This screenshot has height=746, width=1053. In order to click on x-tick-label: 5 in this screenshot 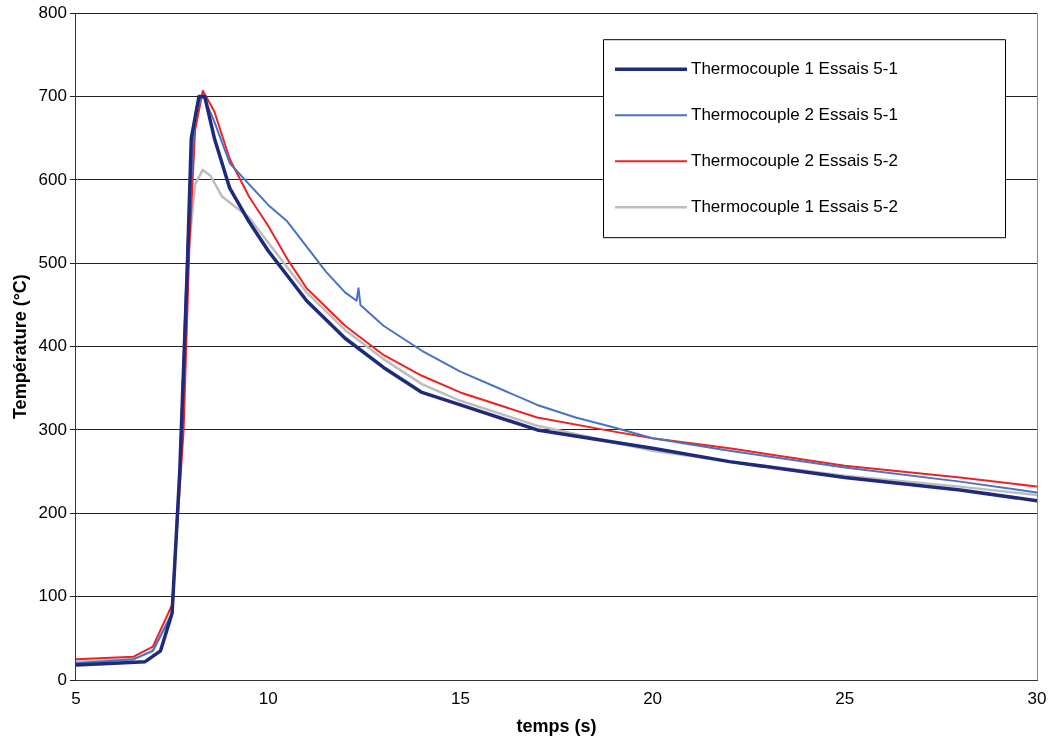, I will do `click(76, 698)`.